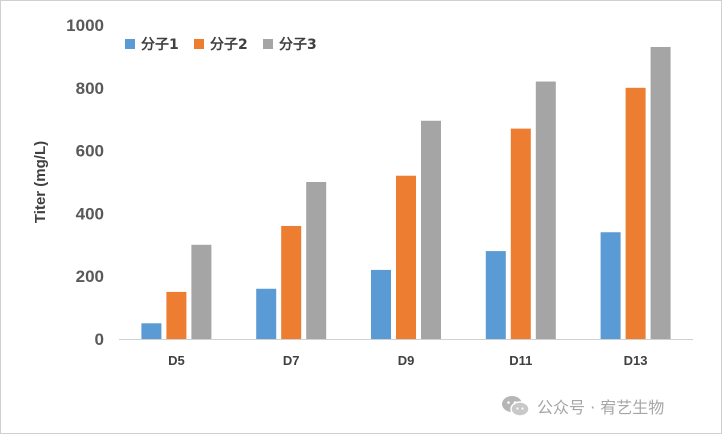 This screenshot has height=434, width=722. I want to click on y-axis-label: Titer (mg/L), so click(40, 182).